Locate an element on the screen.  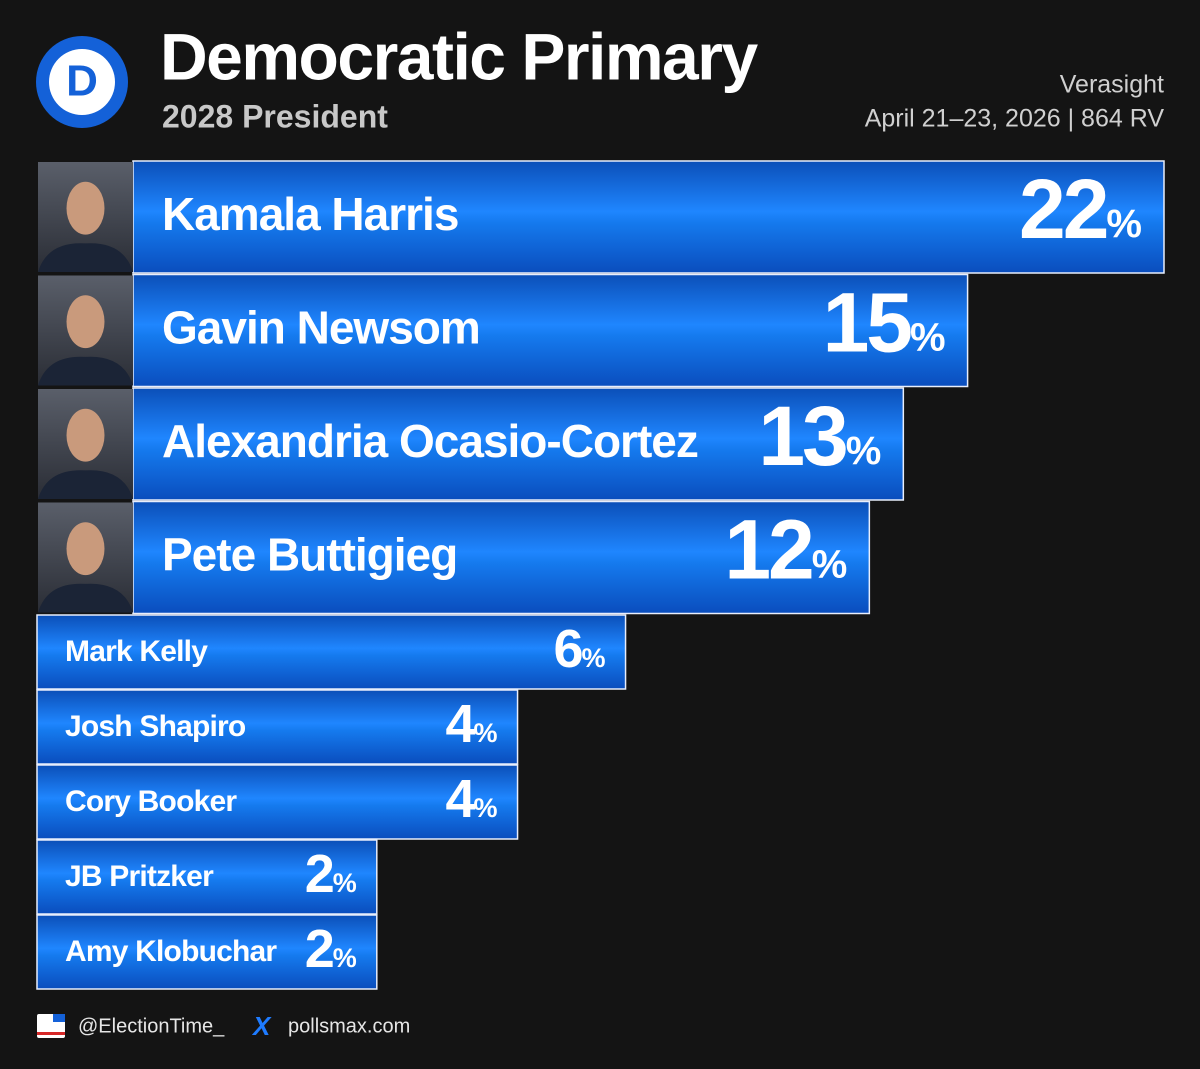
value-label: 12% is located at coordinates (785, 550).